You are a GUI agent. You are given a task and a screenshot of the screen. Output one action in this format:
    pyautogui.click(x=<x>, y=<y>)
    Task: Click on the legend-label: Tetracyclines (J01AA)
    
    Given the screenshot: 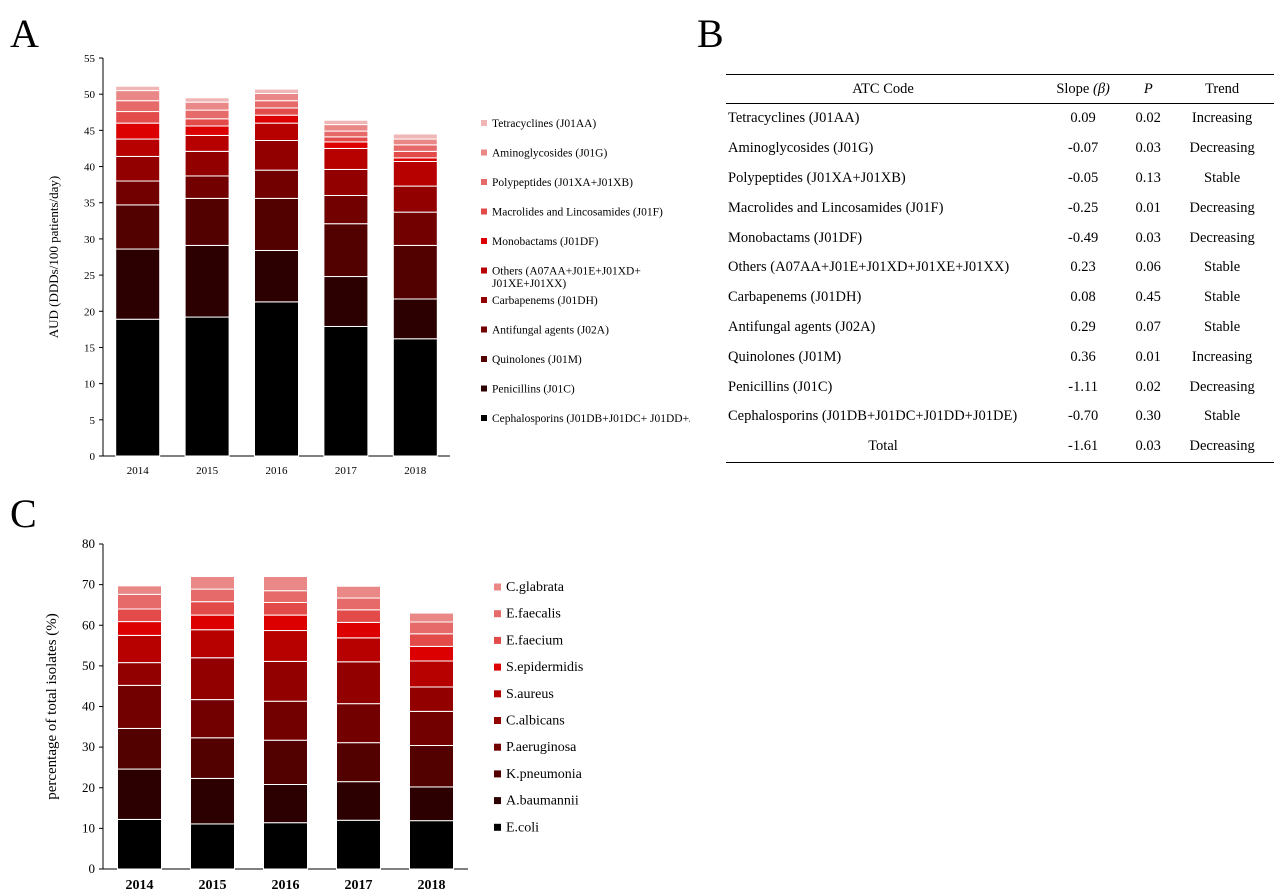 What is the action you would take?
    pyautogui.click(x=544, y=124)
    